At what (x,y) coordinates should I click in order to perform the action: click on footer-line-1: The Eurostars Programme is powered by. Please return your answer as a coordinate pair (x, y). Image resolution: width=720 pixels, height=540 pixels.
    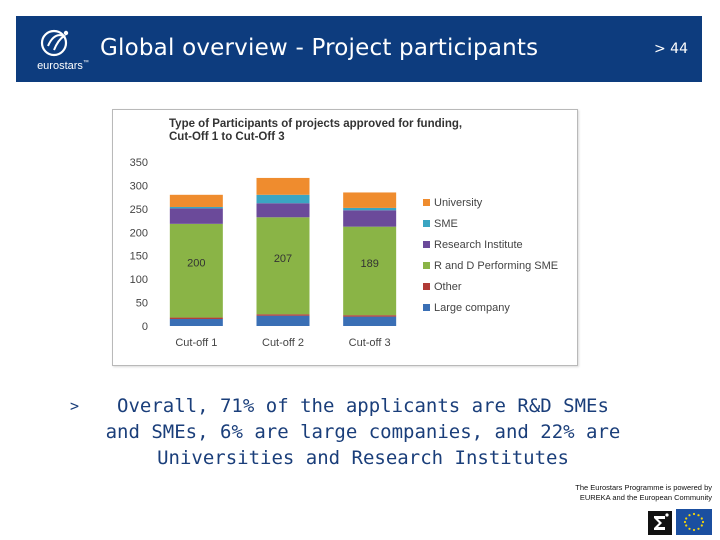
    Looking at the image, I should click on (643, 487).